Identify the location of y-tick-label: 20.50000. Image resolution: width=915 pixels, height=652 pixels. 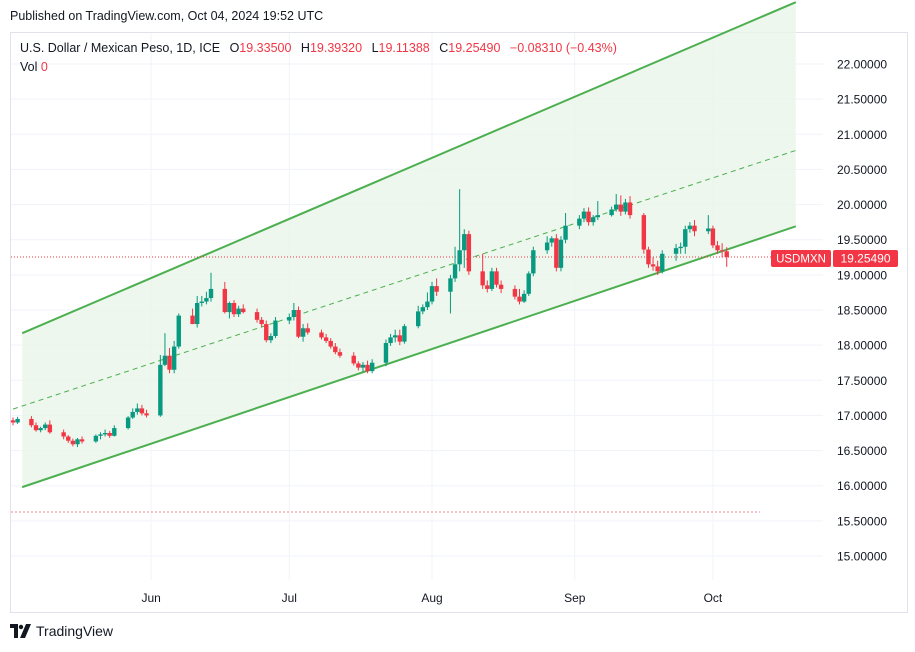
(862, 170).